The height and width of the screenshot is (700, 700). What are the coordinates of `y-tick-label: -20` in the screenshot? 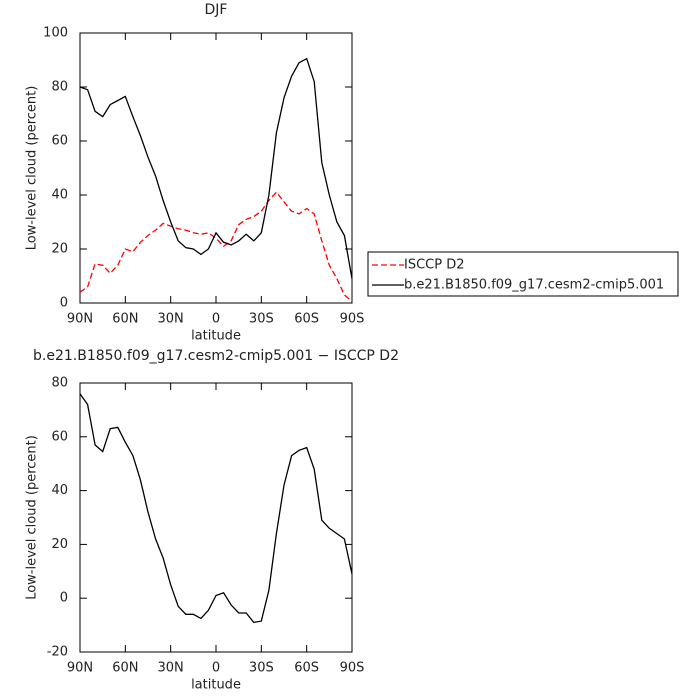 It's located at (57, 652).